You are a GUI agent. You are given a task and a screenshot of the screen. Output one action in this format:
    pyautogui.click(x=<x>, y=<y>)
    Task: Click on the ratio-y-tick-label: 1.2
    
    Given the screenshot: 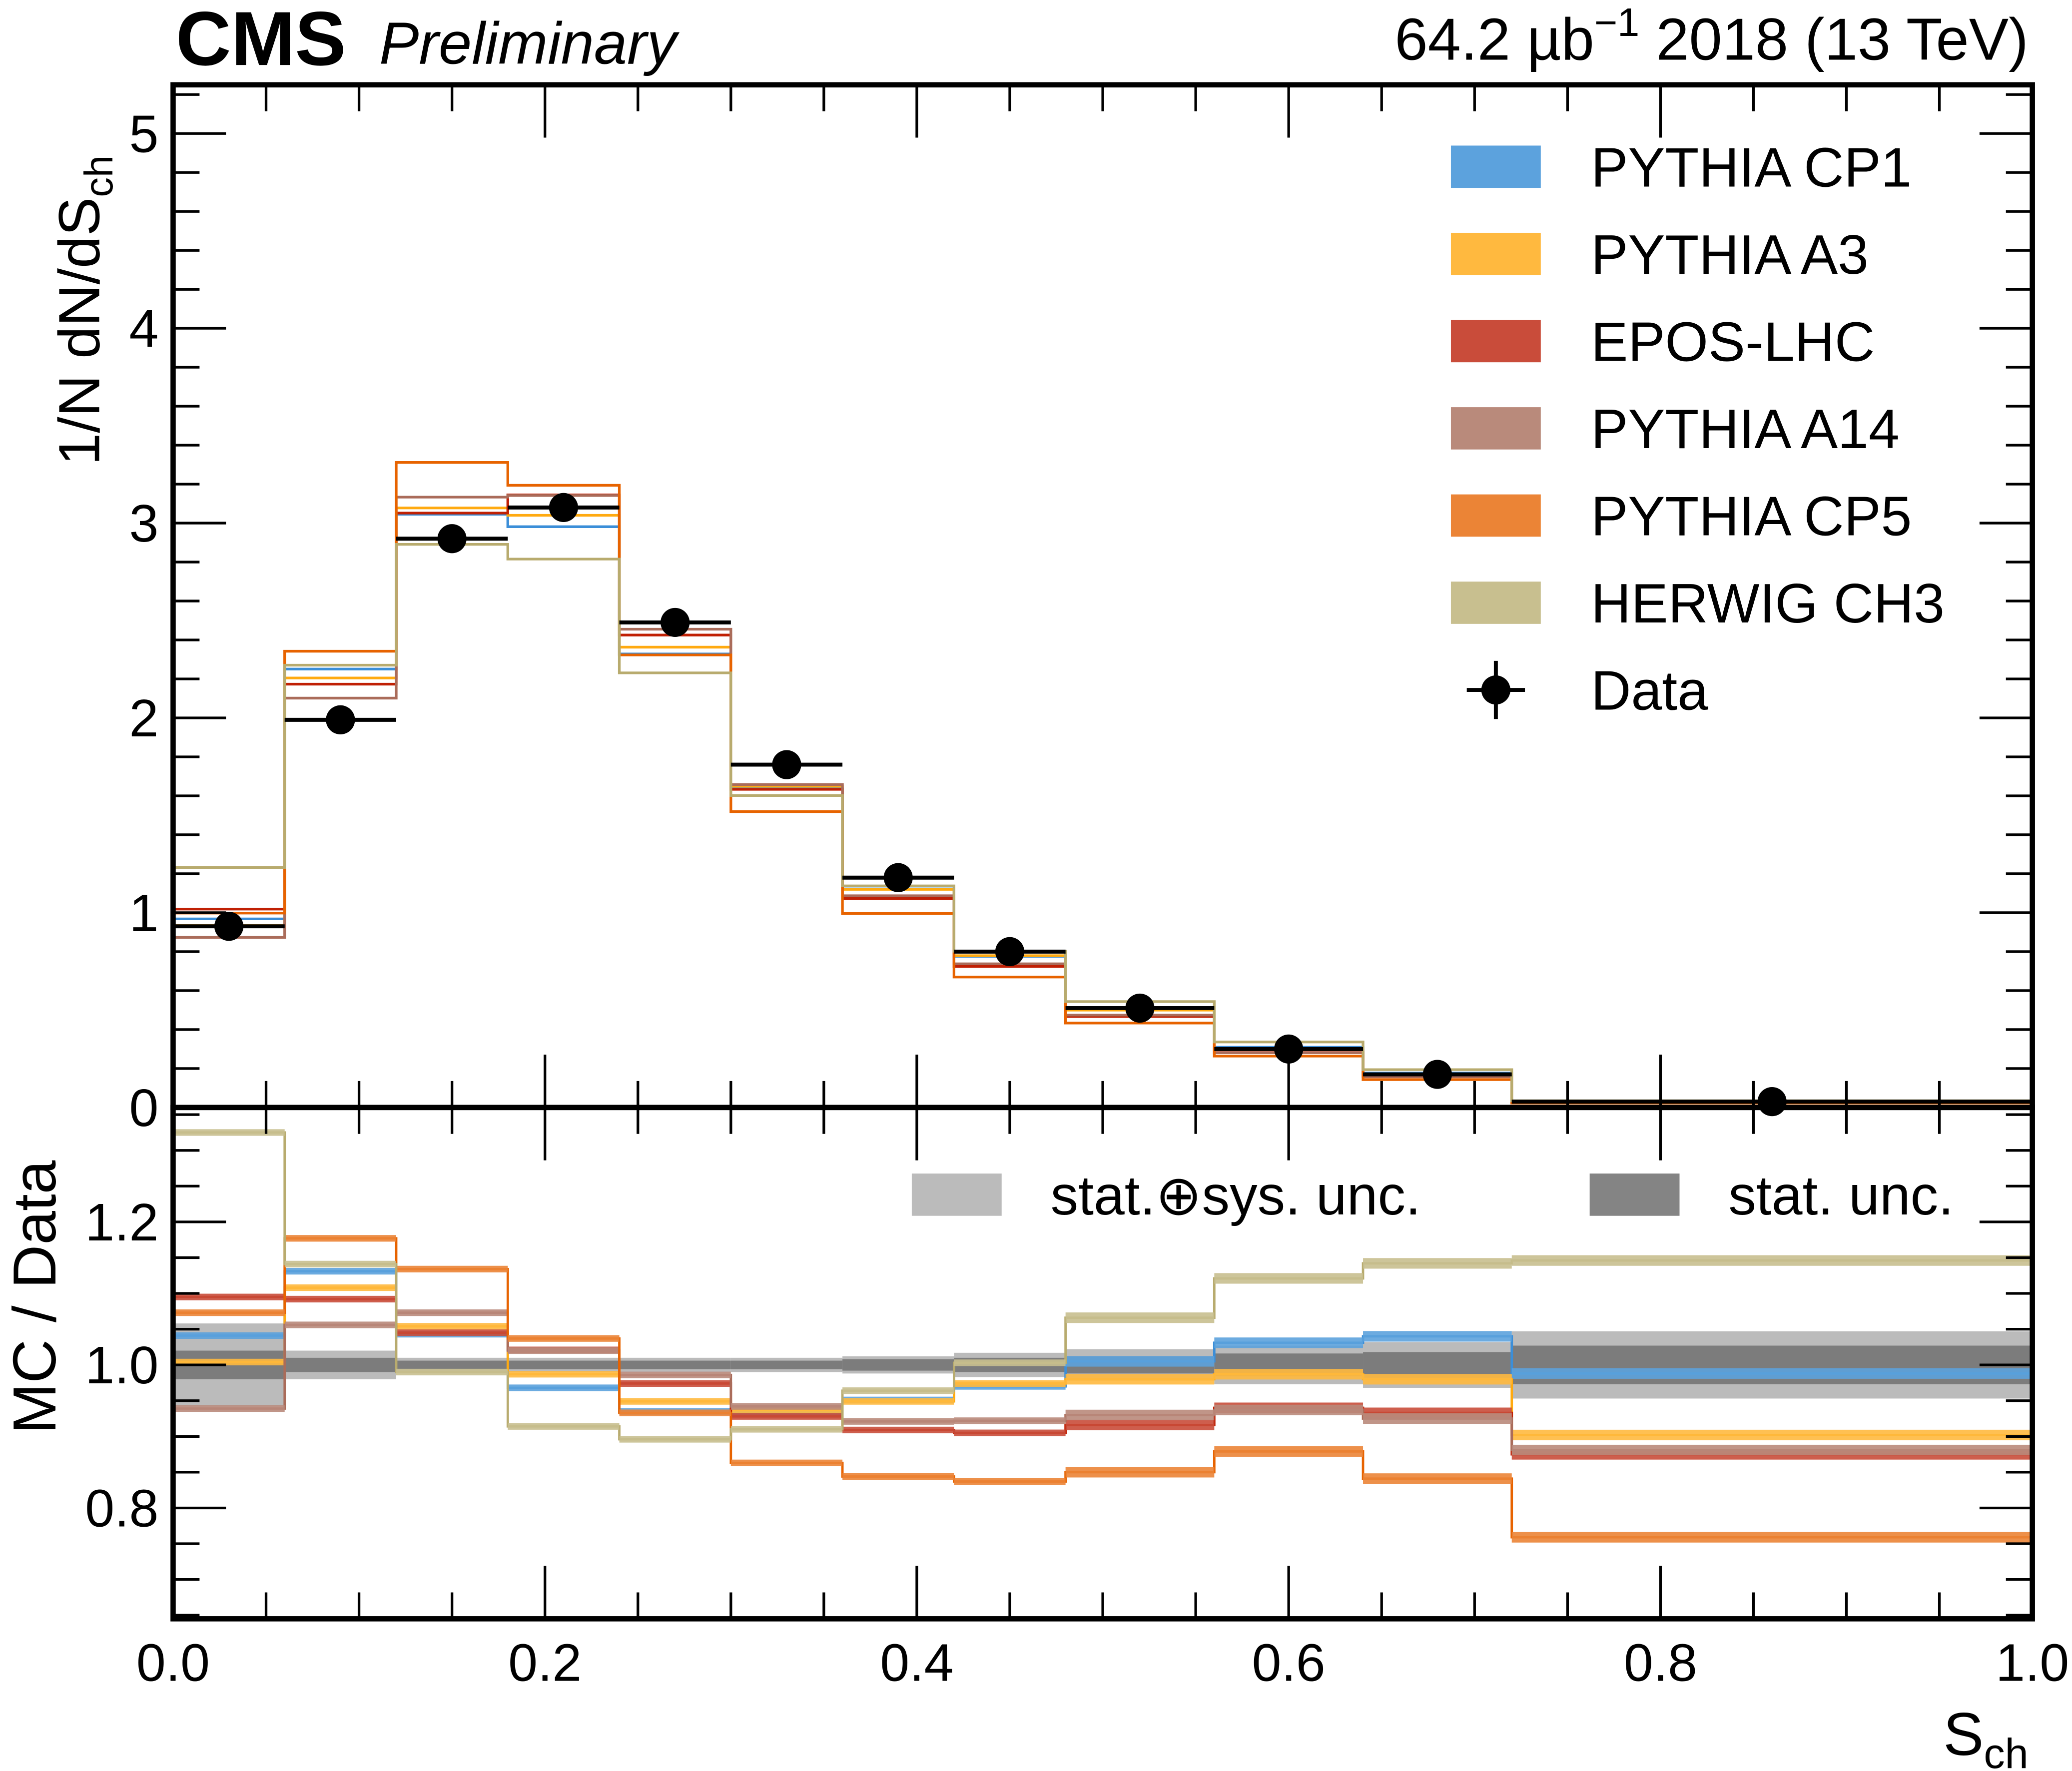 What is the action you would take?
    pyautogui.click(x=121, y=1222)
    